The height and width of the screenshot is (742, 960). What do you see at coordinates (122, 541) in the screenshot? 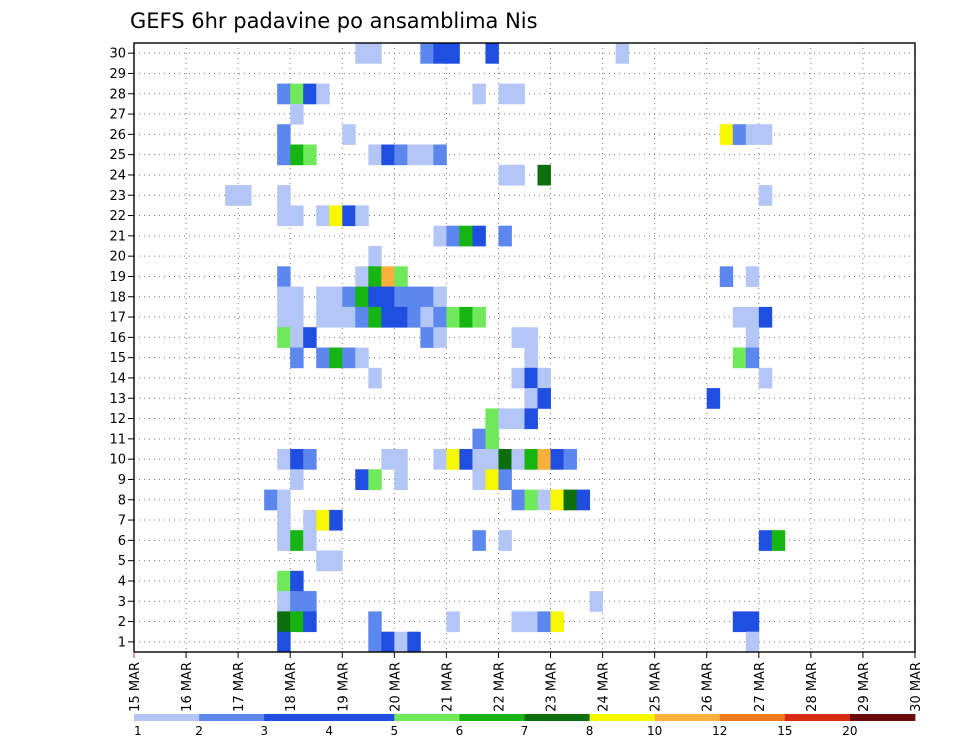
I see `y-tick-label: 6` at bounding box center [122, 541].